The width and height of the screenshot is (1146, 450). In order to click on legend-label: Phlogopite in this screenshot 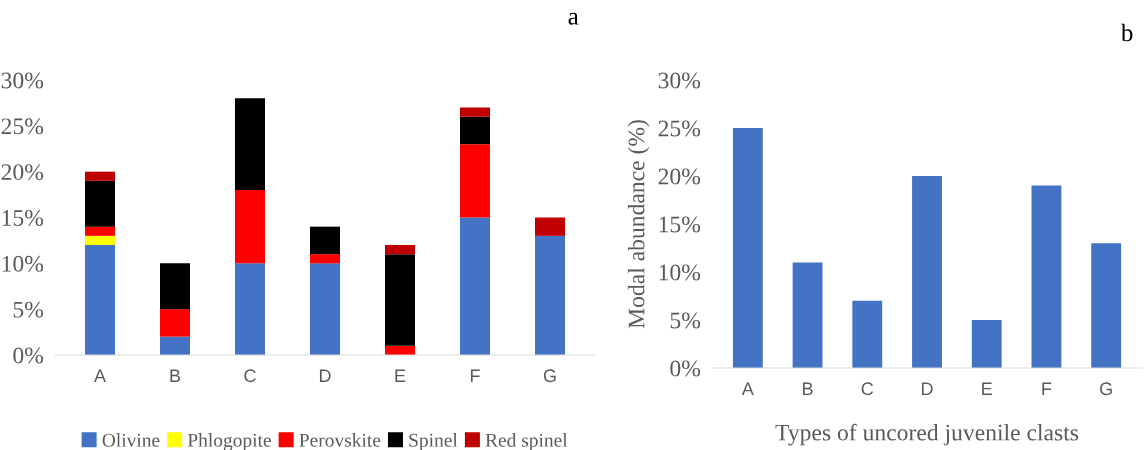, I will do `click(229, 441)`.